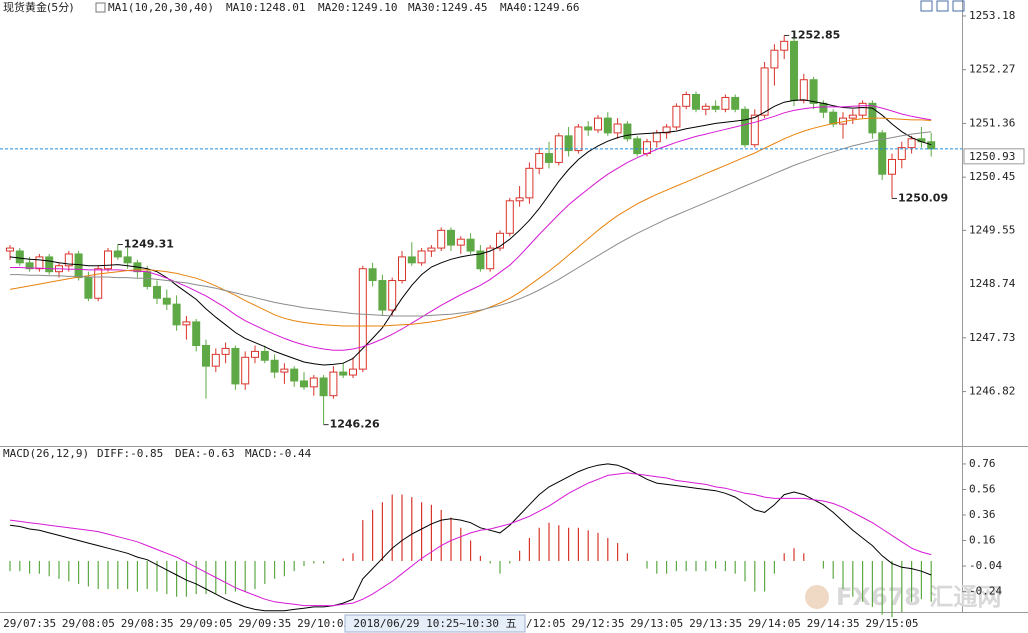 This screenshot has height=633, width=1028. What do you see at coordinates (992, 229) in the screenshot?
I see `y-tick-label: 1249.55` at bounding box center [992, 229].